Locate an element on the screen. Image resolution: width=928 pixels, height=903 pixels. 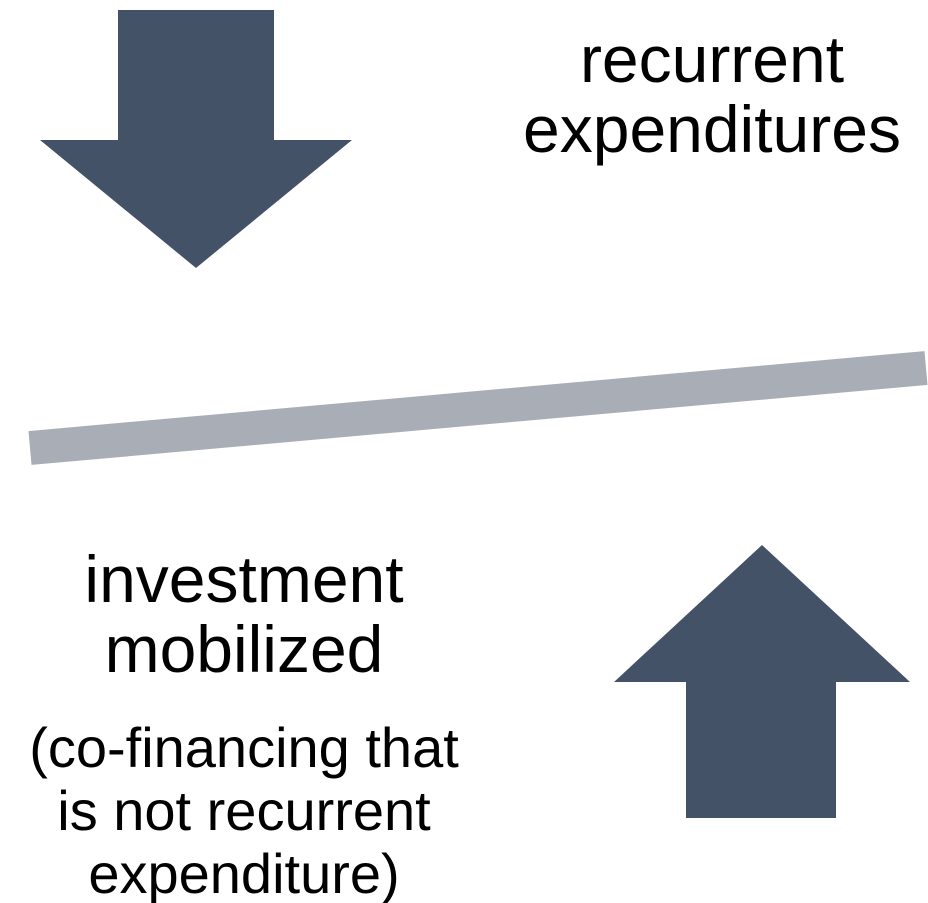
up-arrow is located at coordinates (762, 681).